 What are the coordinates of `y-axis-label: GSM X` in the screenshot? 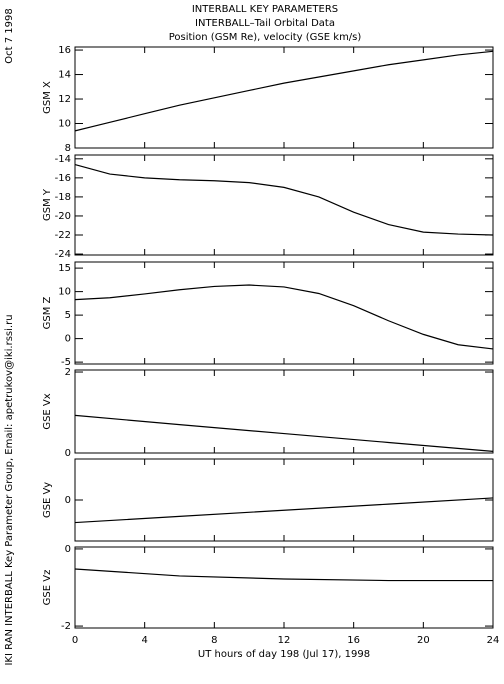 It's located at (47, 97).